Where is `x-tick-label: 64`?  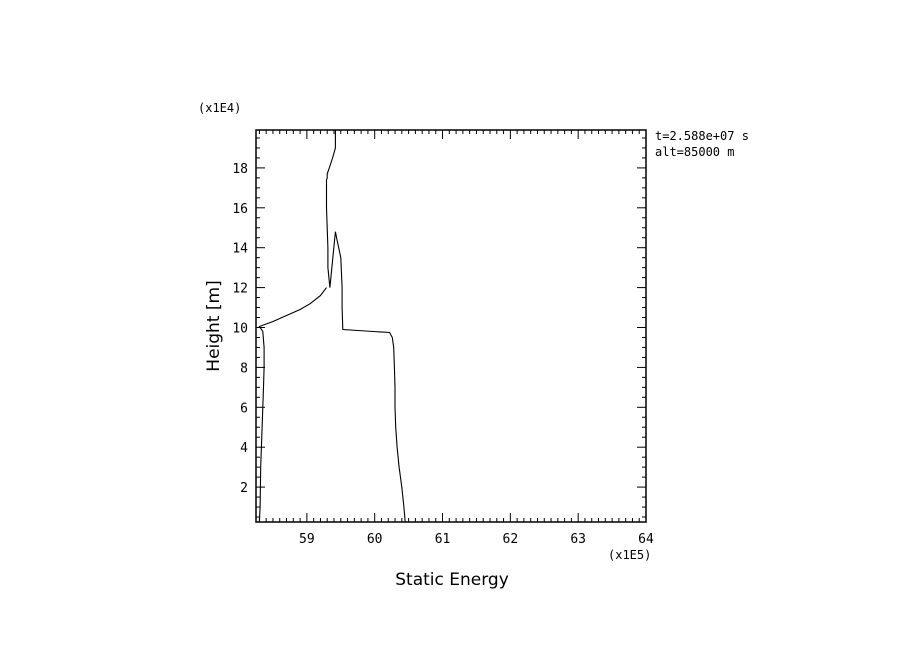 x-tick-label: 64 is located at coordinates (646, 539).